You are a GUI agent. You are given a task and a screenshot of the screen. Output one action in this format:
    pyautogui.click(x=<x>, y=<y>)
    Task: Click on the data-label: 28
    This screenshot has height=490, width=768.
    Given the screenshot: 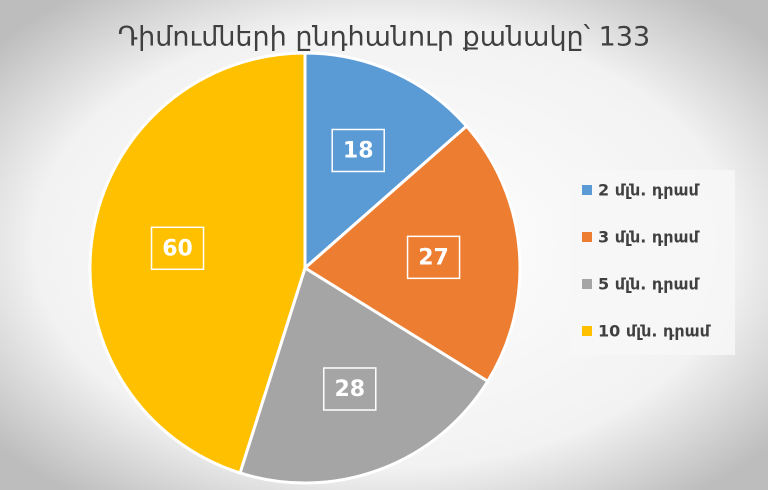 What is the action you would take?
    pyautogui.click(x=349, y=389)
    